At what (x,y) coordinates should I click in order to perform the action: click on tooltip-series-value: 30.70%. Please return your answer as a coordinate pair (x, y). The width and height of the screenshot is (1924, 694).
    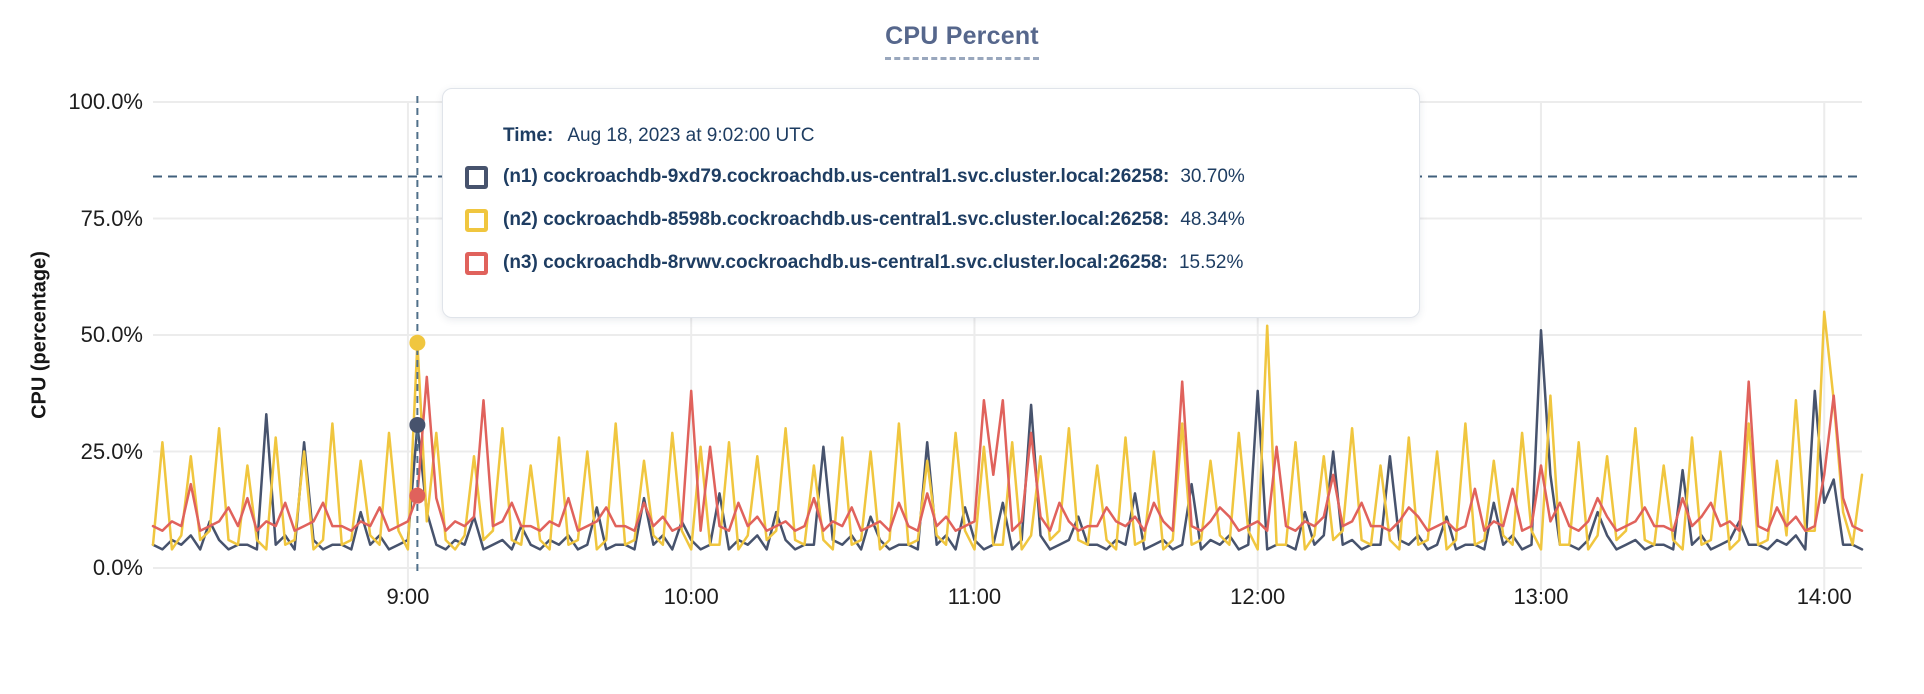
    Looking at the image, I should click on (1212, 176).